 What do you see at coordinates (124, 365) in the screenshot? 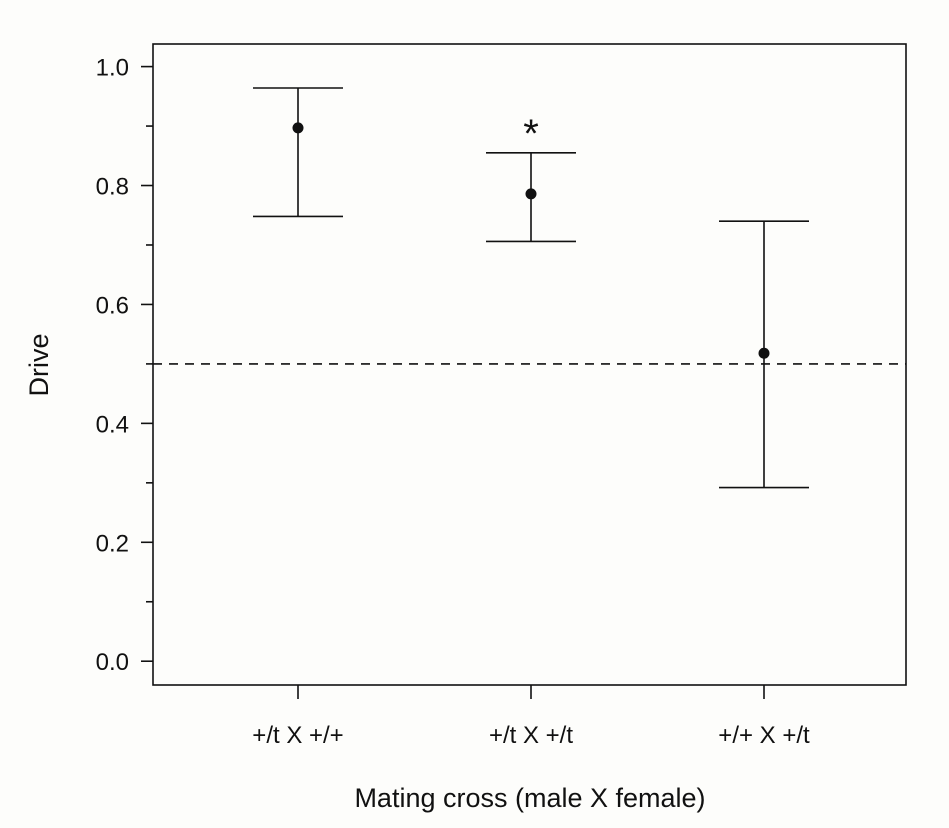
I see `y-axis: 0.0 0.2 0.4 0.6 0.8 1.0` at bounding box center [124, 365].